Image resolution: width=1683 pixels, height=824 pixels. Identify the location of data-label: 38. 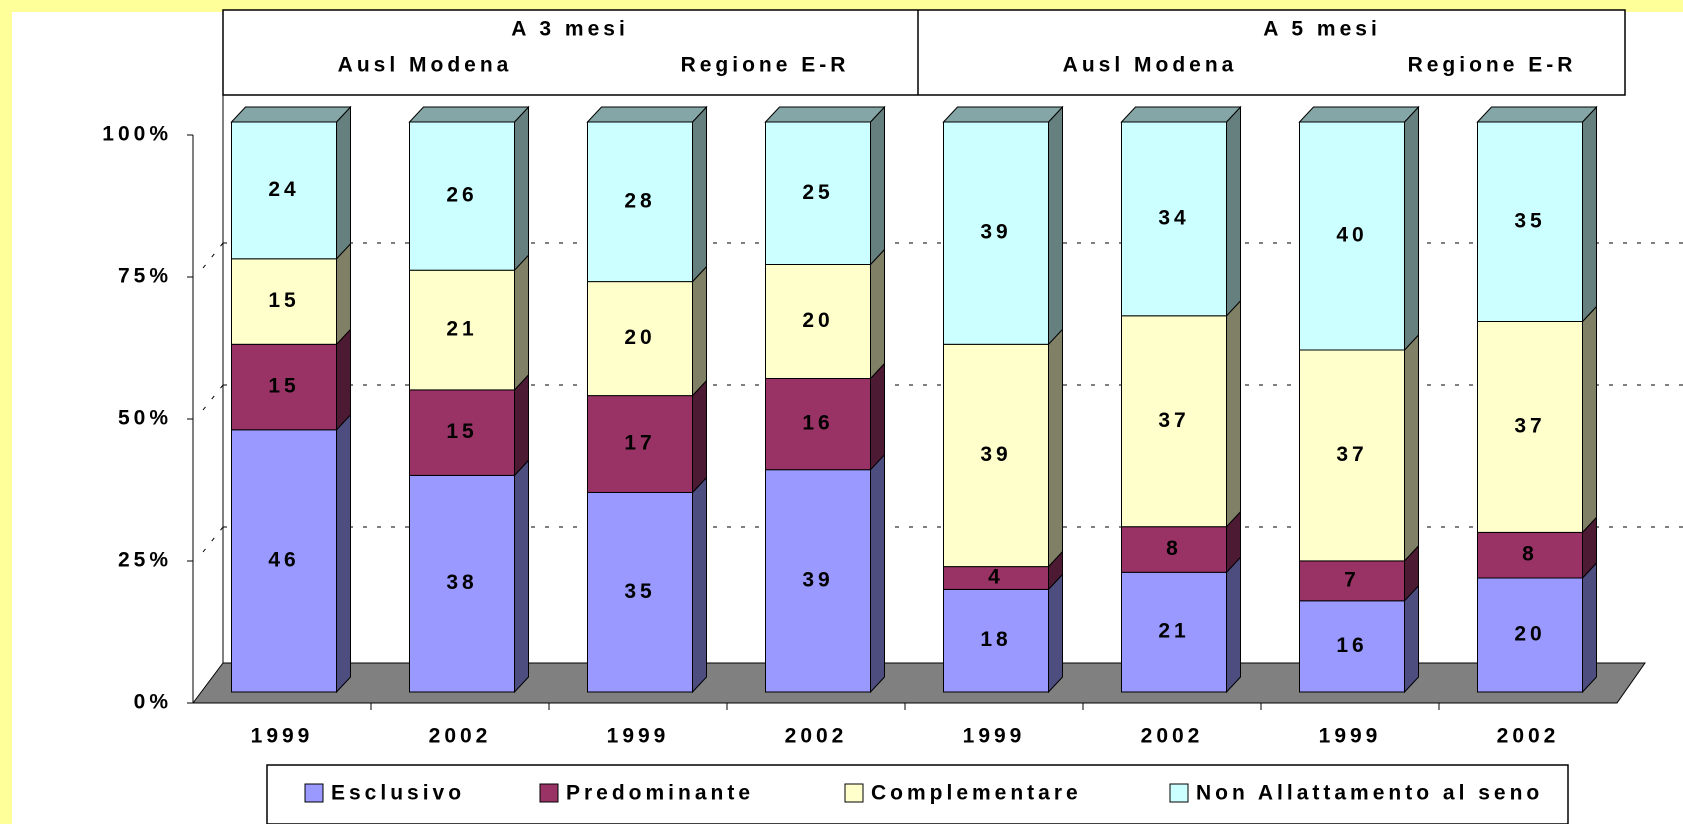
(461, 582).